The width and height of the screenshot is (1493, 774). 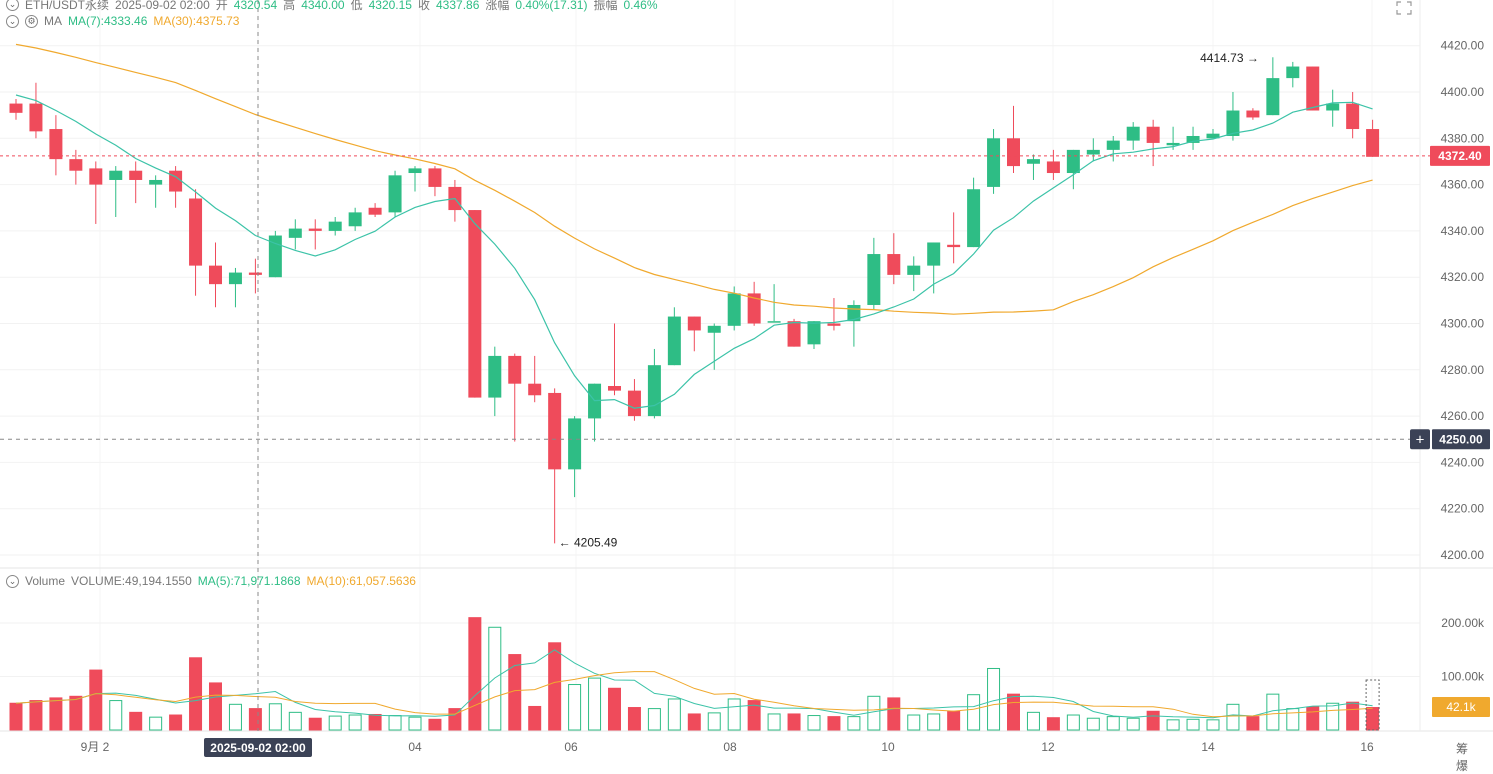 What do you see at coordinates (289, 6) in the screenshot?
I see `high-label: 高` at bounding box center [289, 6].